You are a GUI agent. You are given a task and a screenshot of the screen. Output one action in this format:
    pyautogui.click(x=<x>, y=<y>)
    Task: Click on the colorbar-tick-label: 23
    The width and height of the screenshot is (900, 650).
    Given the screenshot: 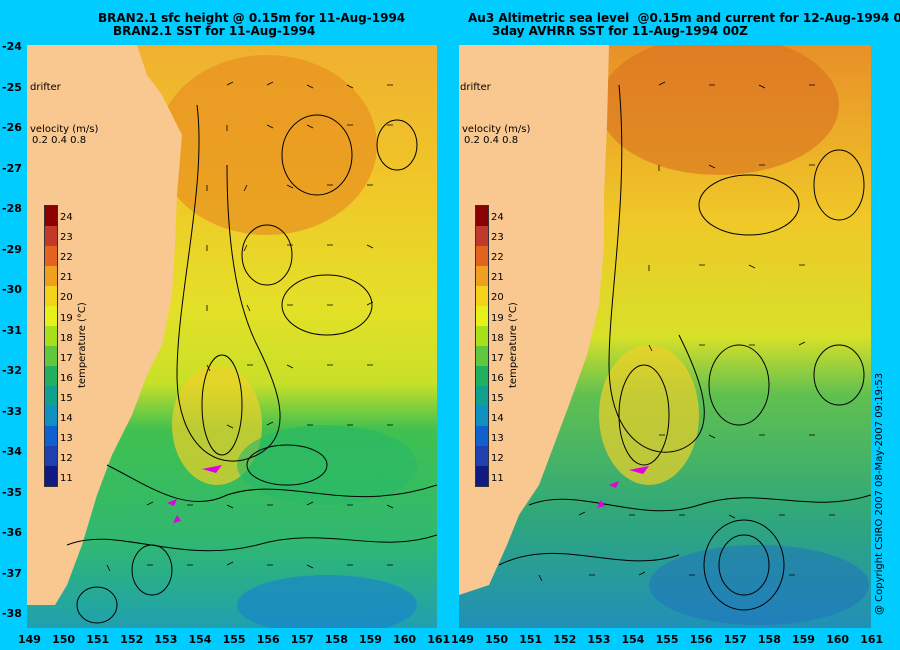 What is the action you would take?
    pyautogui.click(x=66, y=238)
    